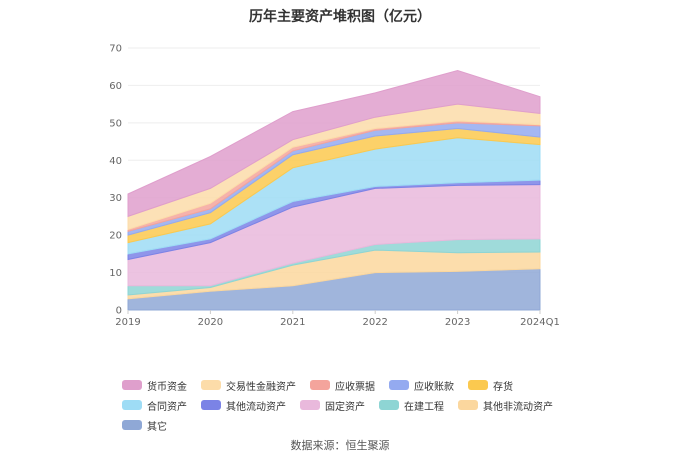  What do you see at coordinates (127, 322) in the screenshot?
I see `x-tick-label: 2019` at bounding box center [127, 322].